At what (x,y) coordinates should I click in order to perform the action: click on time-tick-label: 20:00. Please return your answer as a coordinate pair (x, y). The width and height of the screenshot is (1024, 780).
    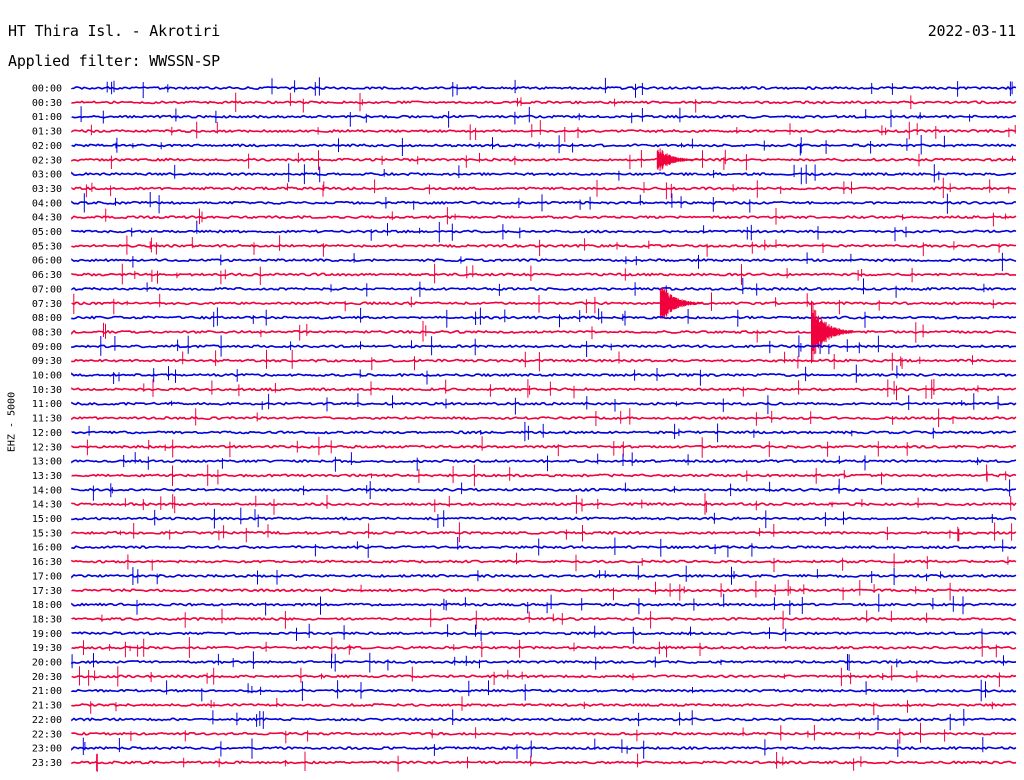
    Looking at the image, I should click on (47, 663).